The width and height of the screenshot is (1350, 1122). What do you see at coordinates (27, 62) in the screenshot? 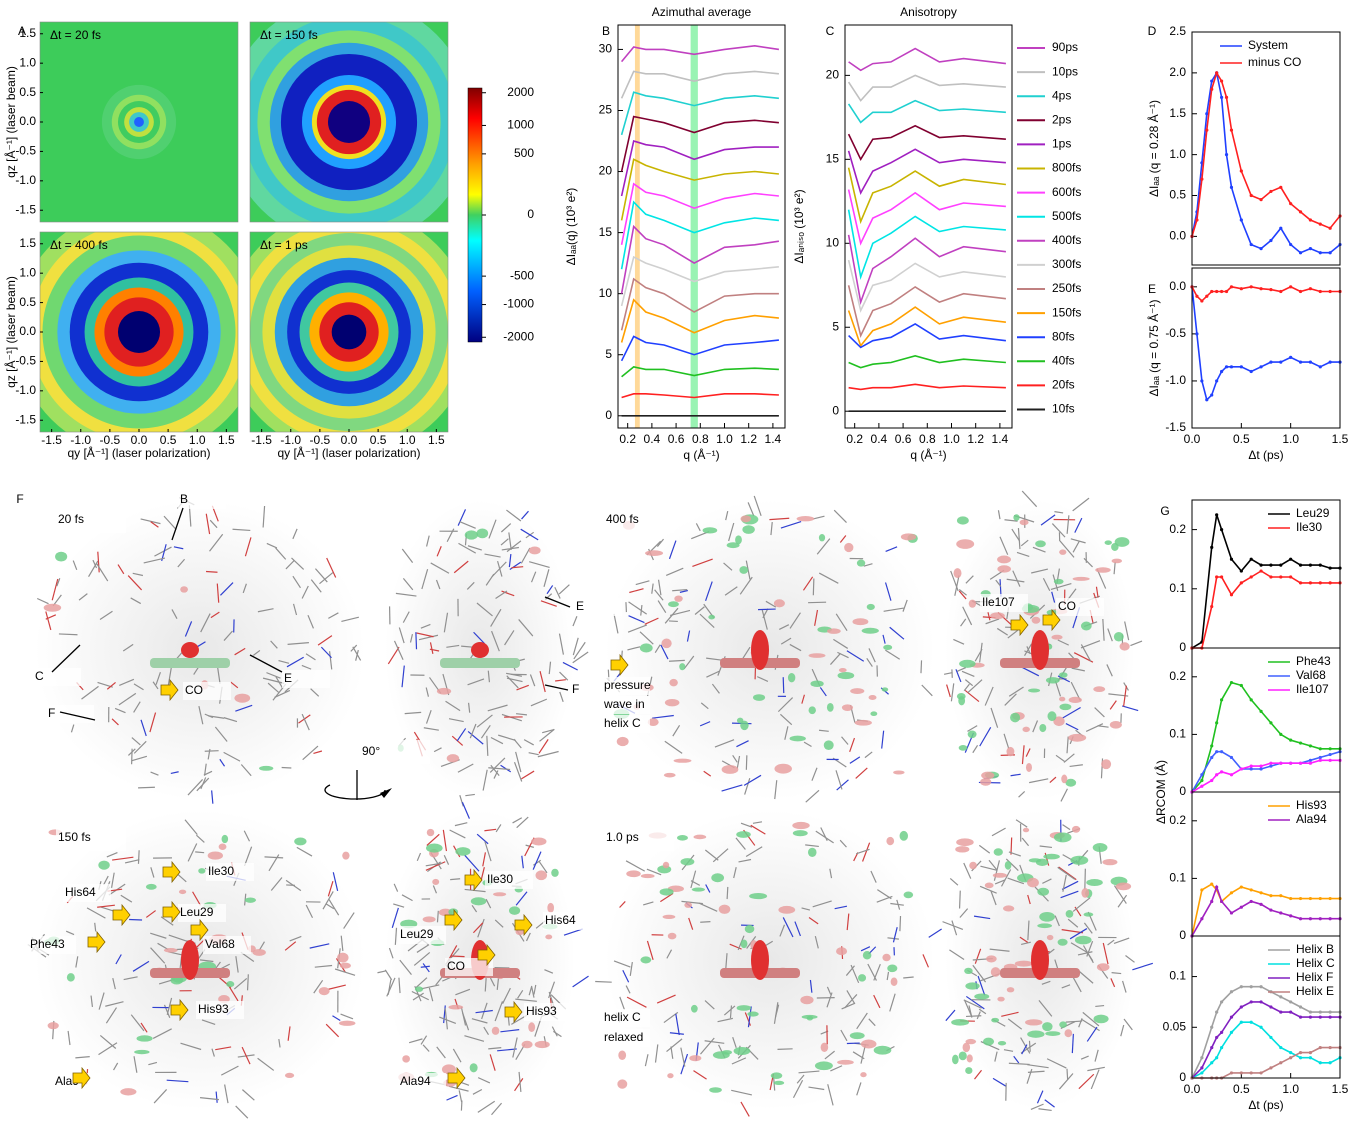
I see `y-tick-label: 1.0` at bounding box center [27, 62].